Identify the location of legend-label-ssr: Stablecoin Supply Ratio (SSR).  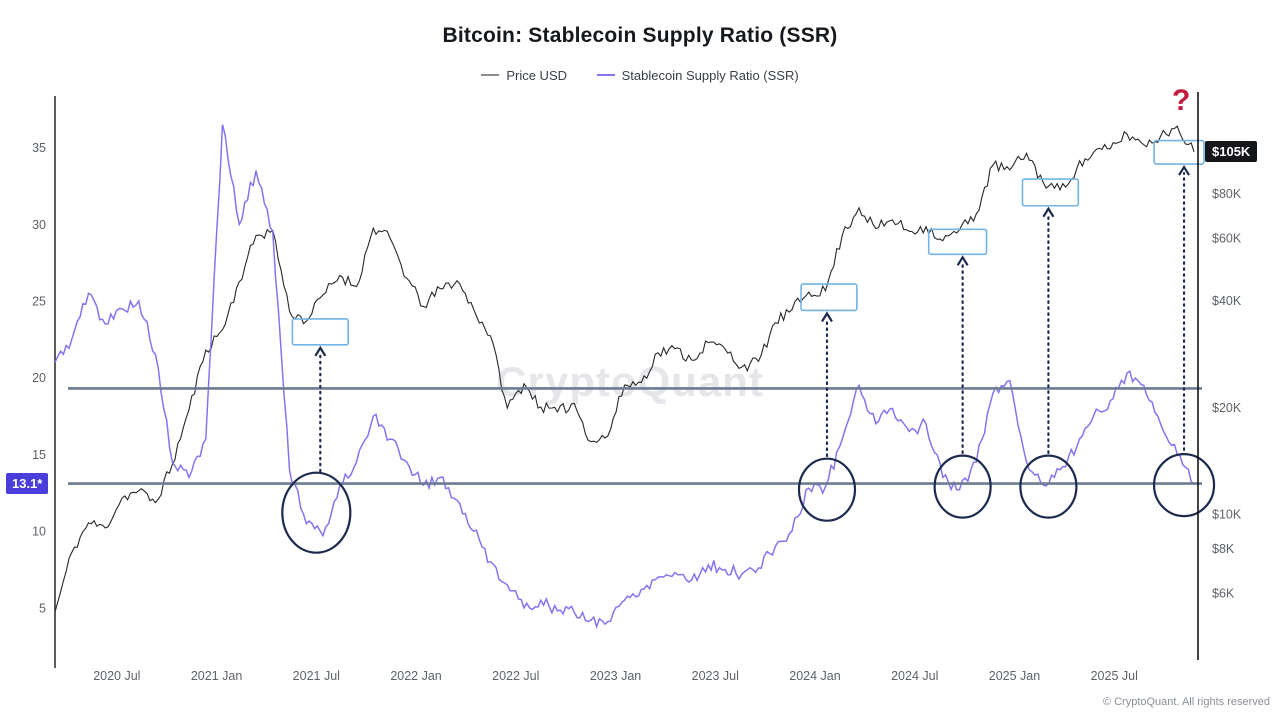
(710, 75).